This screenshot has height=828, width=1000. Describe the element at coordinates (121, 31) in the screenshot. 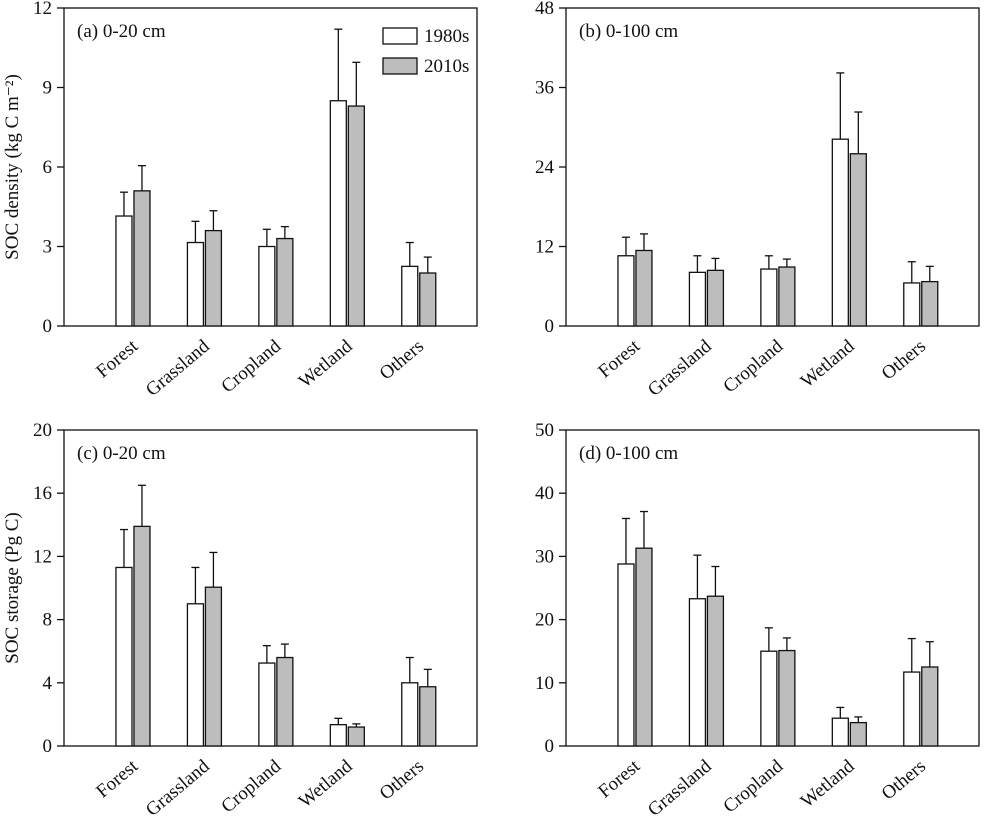

I see `panel-label: (a) 0-20 cm` at that location.